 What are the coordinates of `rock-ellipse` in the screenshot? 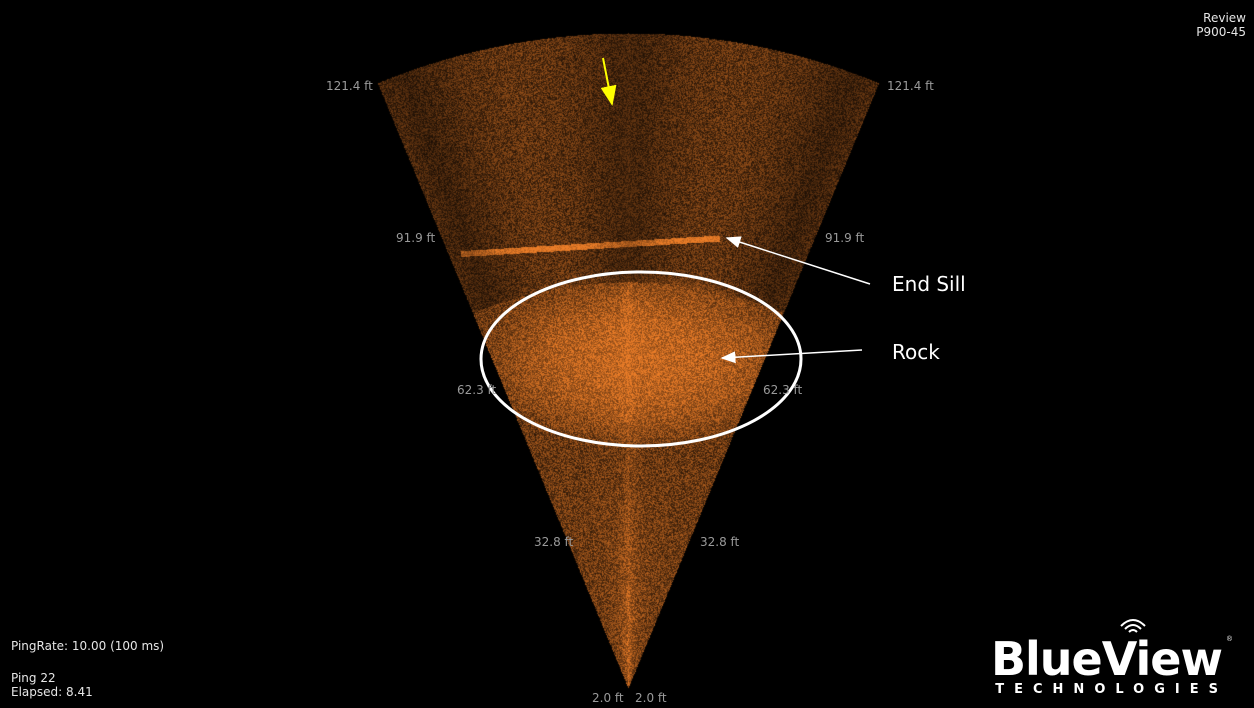 It's located at (641, 359).